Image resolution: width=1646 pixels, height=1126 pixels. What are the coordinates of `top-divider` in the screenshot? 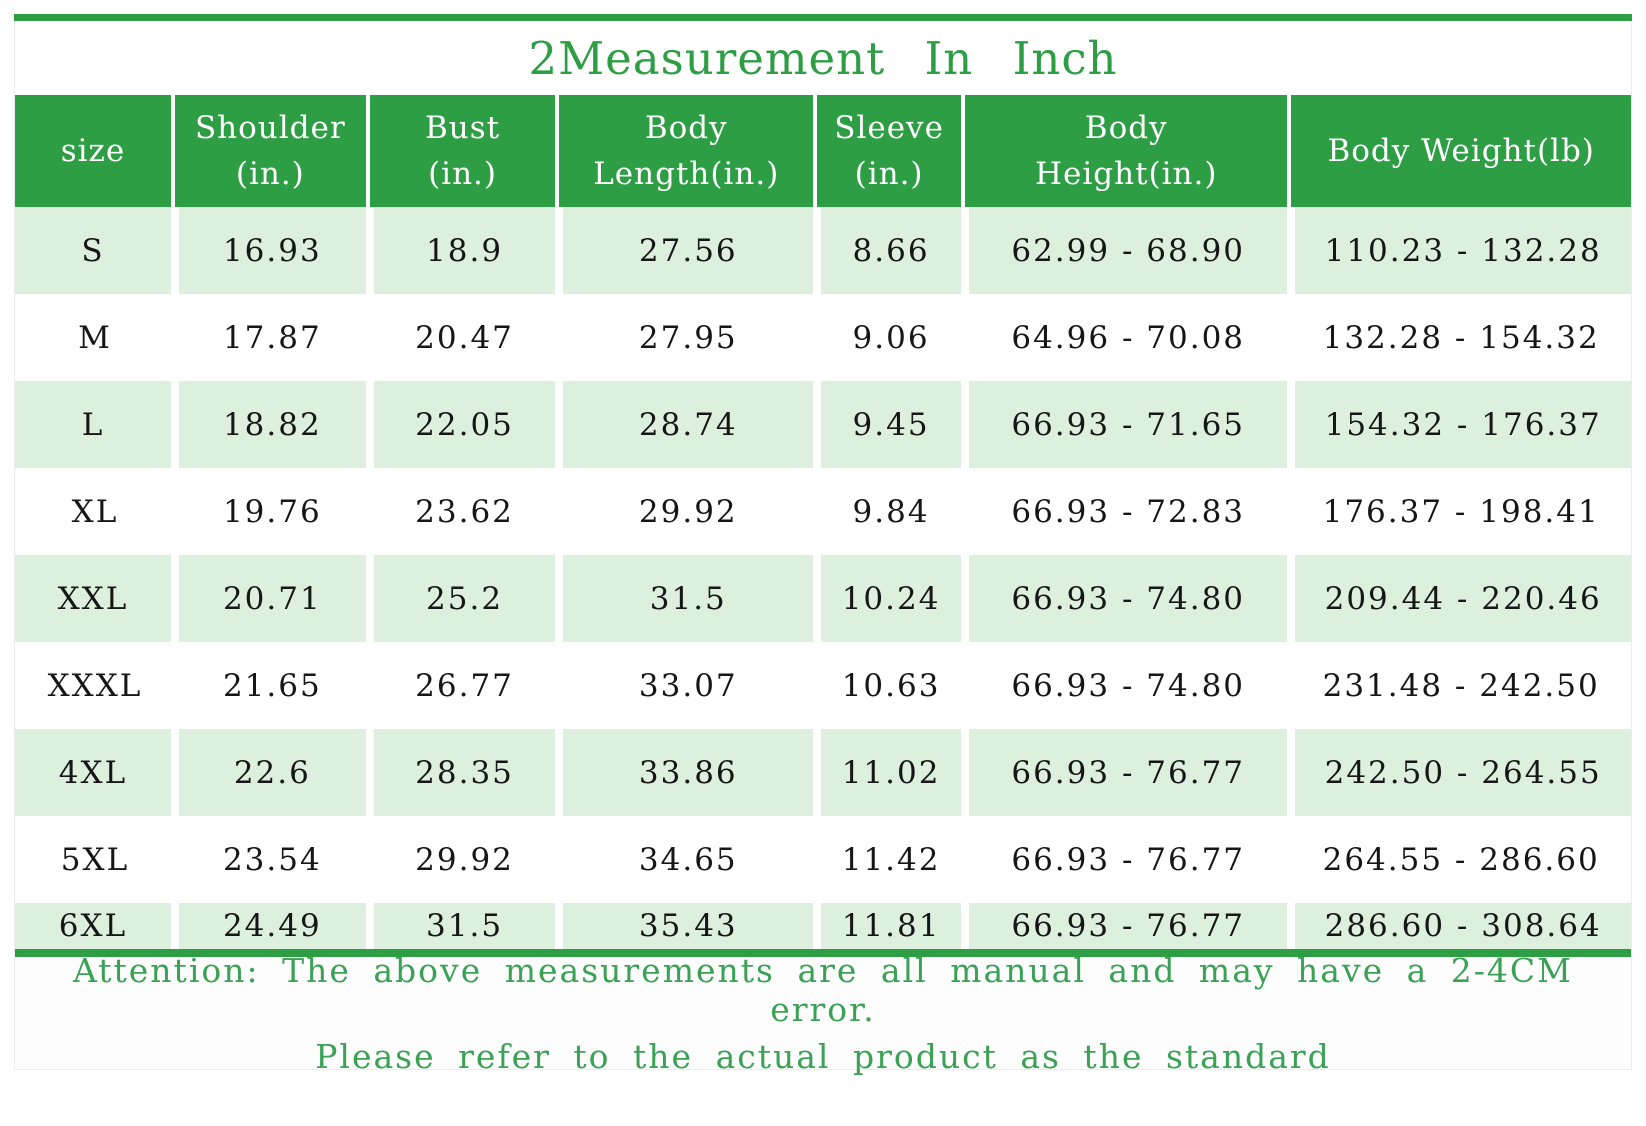 It's located at (823, 17).